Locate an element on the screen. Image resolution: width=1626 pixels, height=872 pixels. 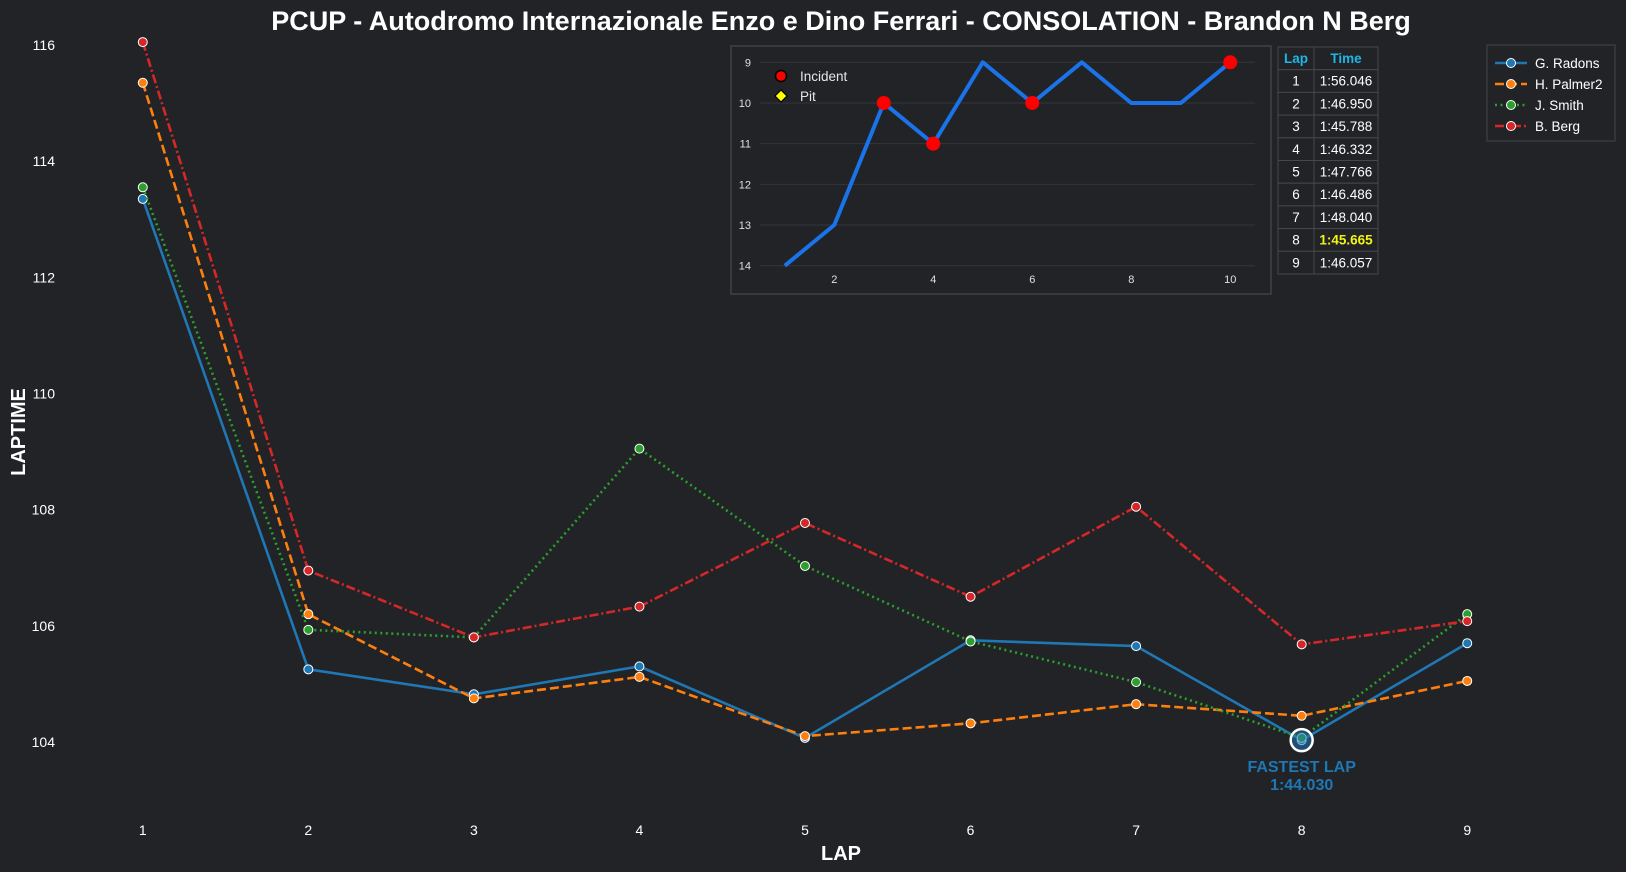
position-inset: 9 10 11 12 13 14 2 4 6 8 10 Incident Pit is located at coordinates (1001, 170).